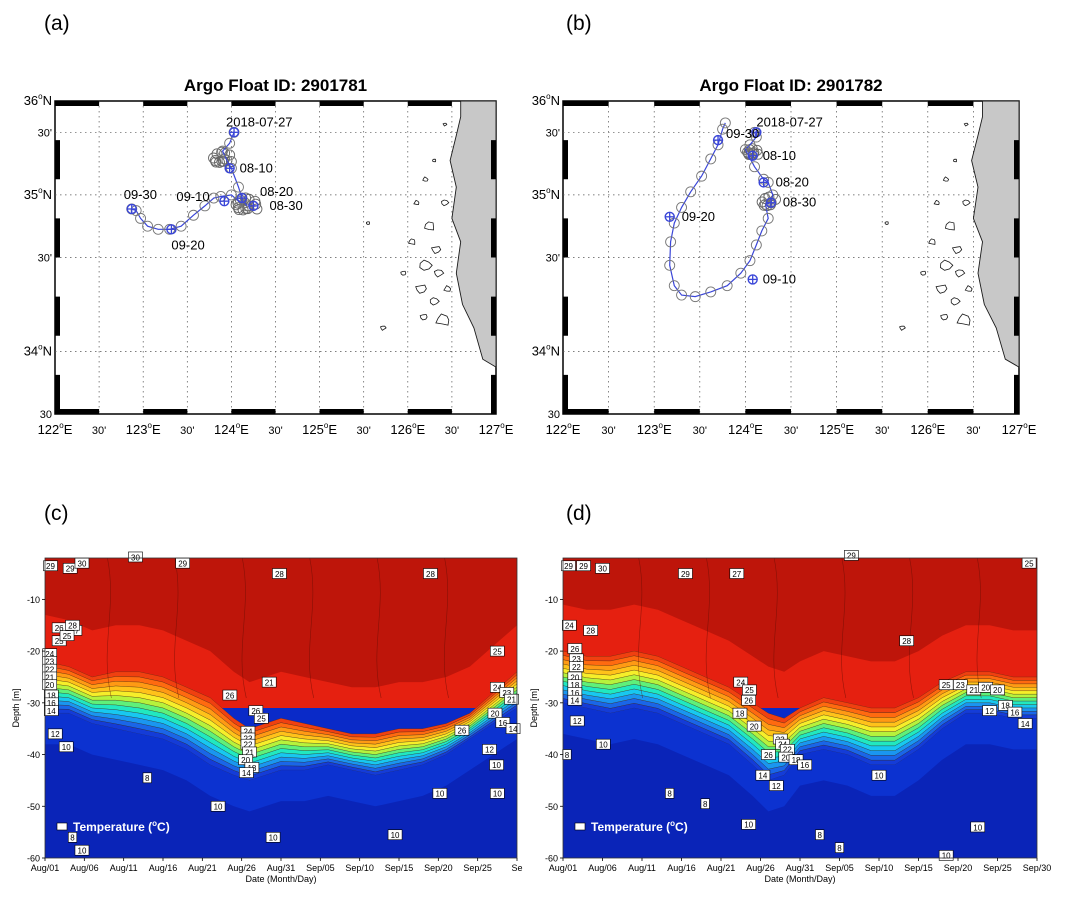 The width and height of the screenshot is (1087, 898). I want to click on contour-label: 25, so click(67, 636).